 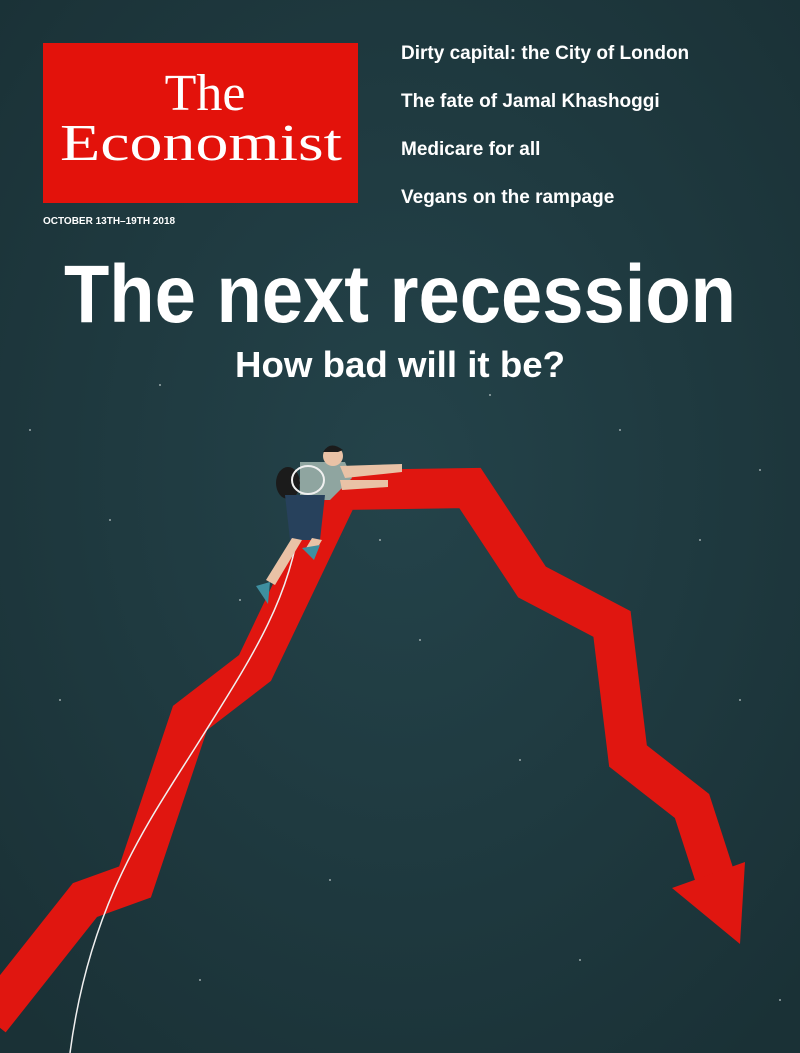 I want to click on masthead-the: The, so click(x=205, y=93).